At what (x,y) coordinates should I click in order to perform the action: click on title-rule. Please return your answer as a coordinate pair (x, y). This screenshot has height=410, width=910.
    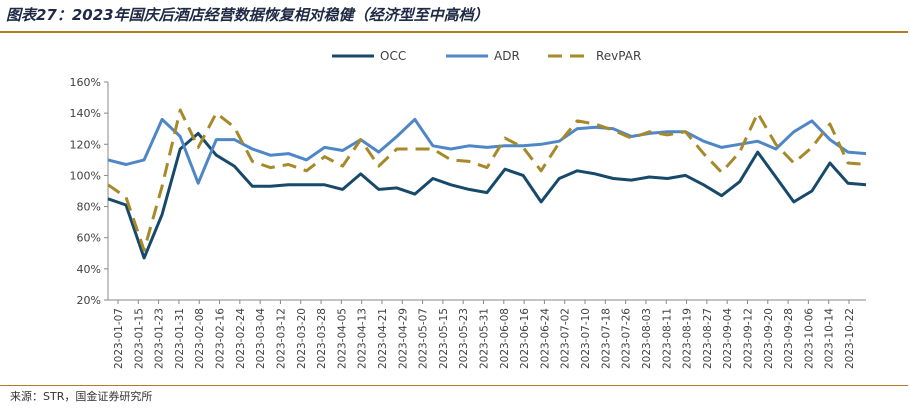
    Looking at the image, I should click on (454, 32).